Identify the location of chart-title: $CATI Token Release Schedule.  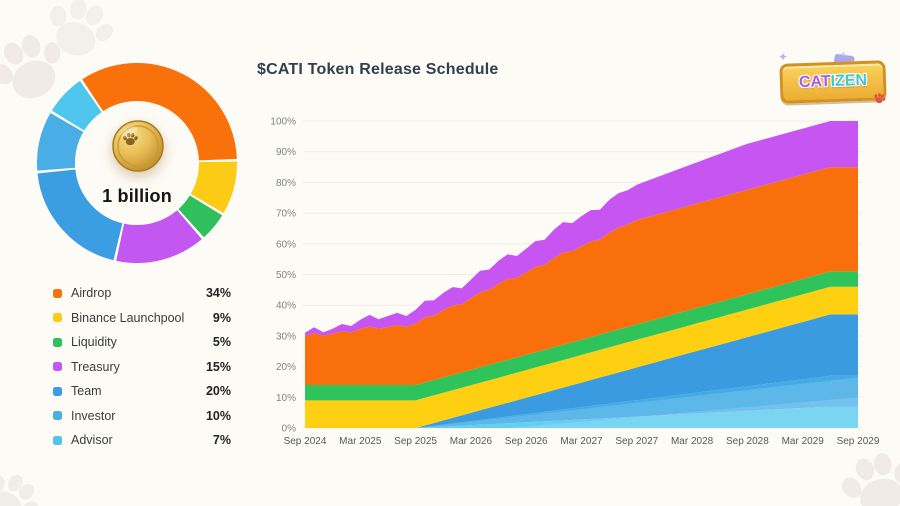
(378, 69).